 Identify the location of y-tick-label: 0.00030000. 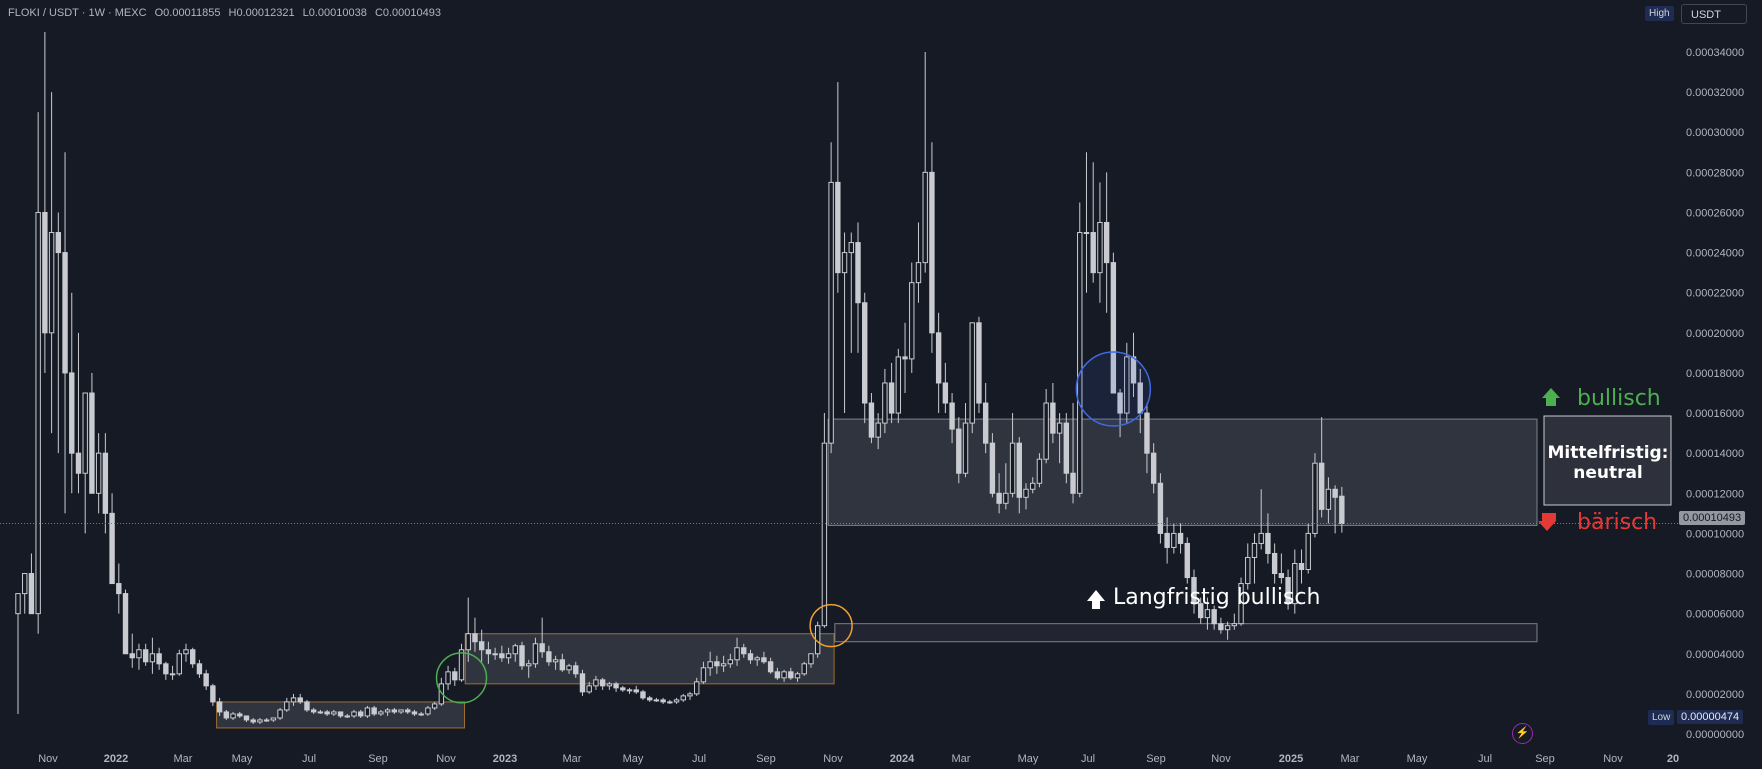
(1715, 133).